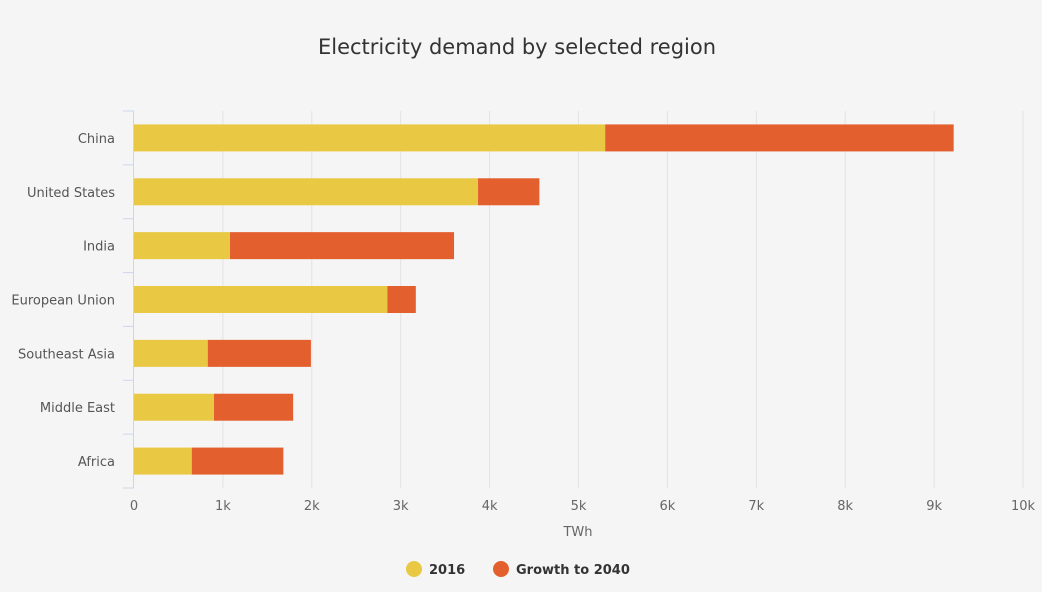  I want to click on x-tick-label: 7k, so click(756, 506).